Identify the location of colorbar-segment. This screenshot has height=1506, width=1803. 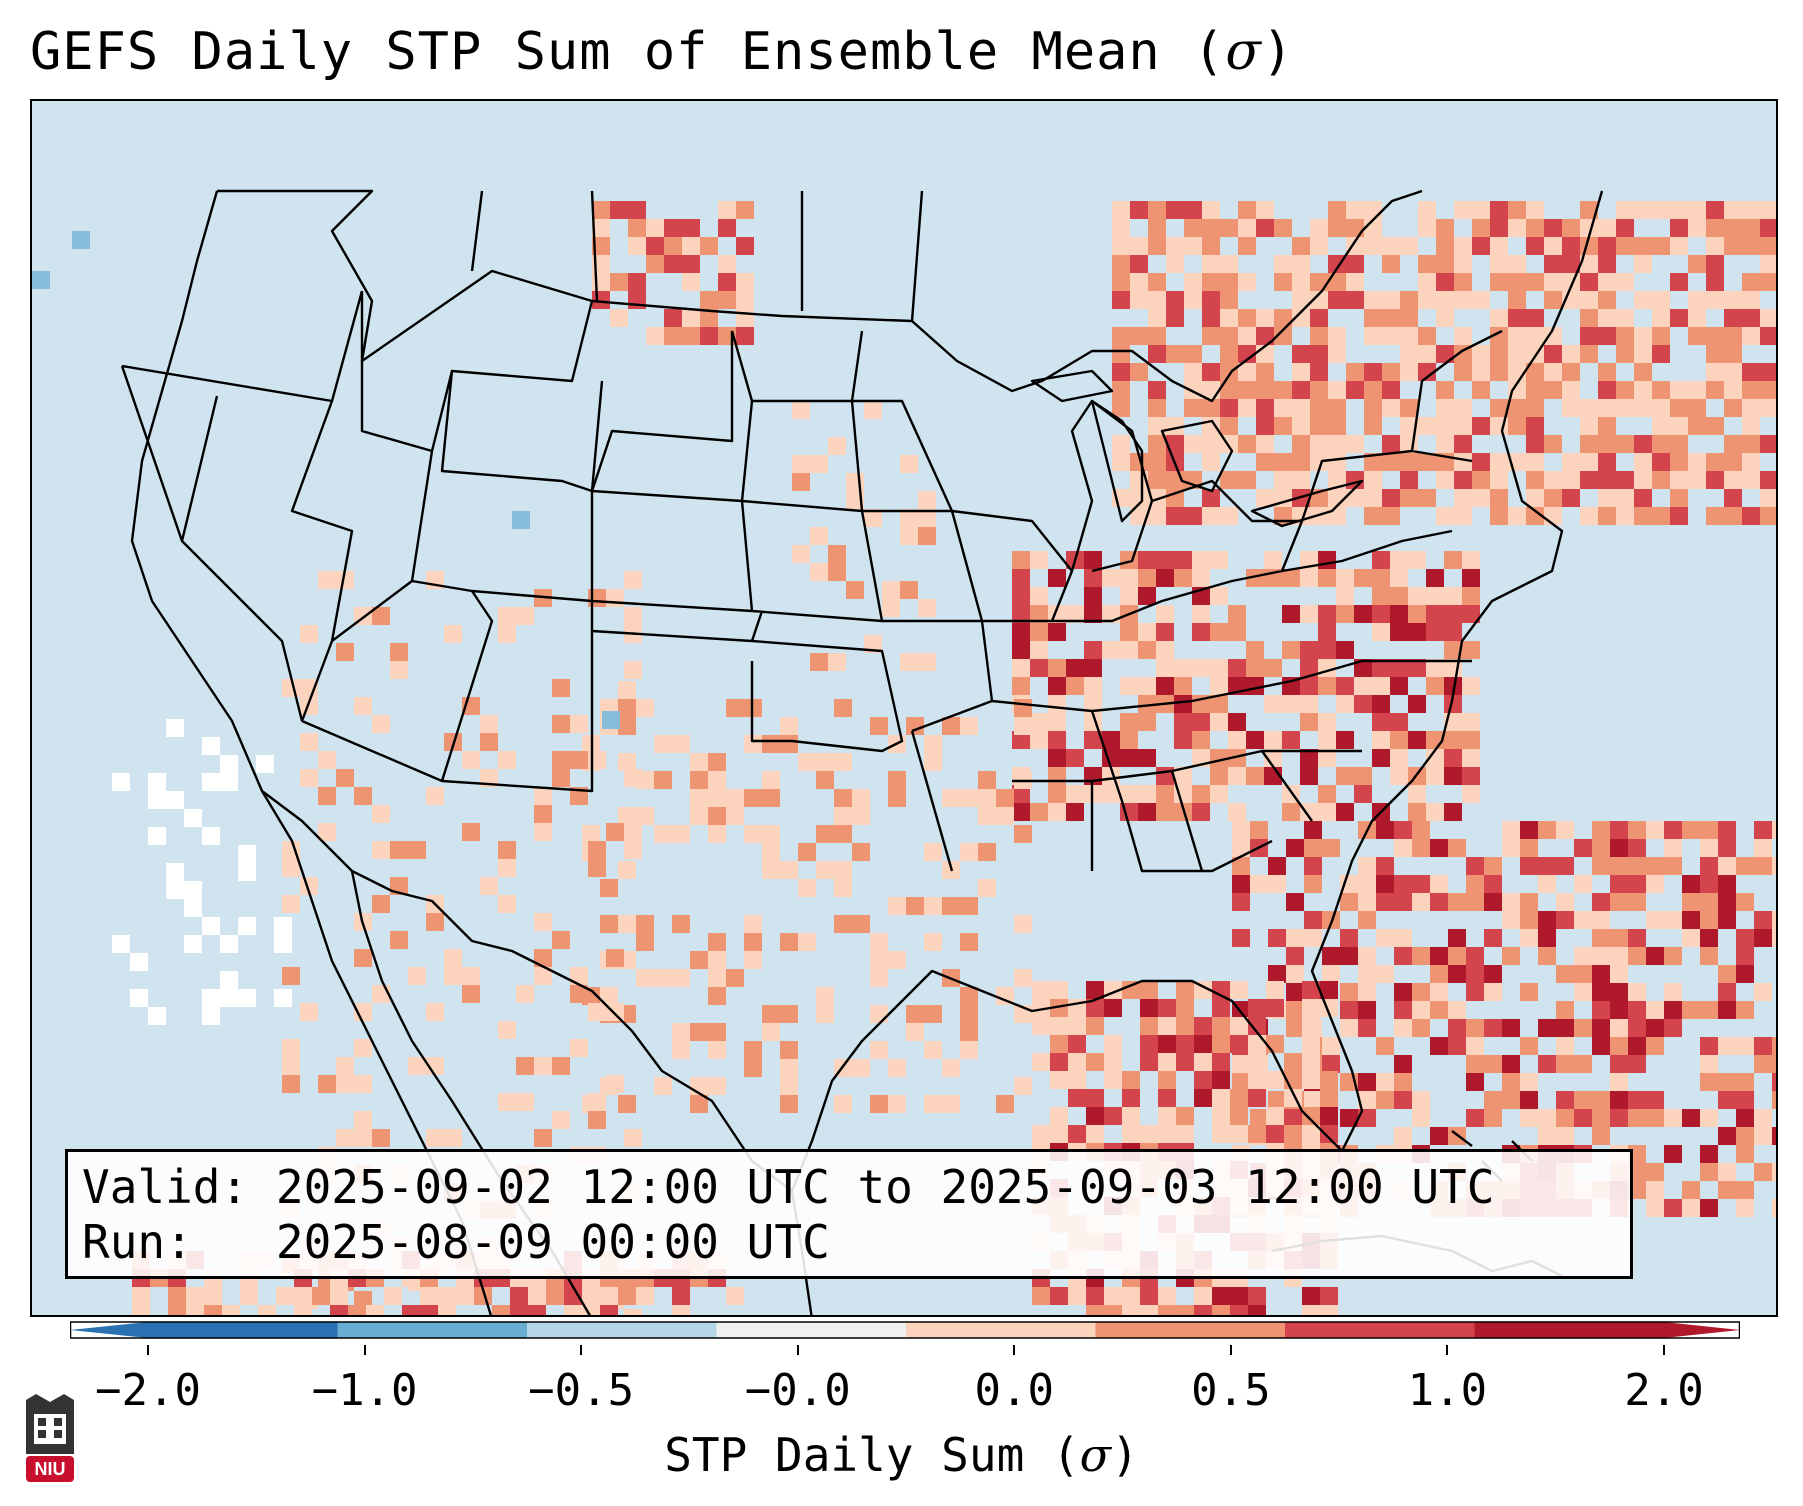
(811, 1330).